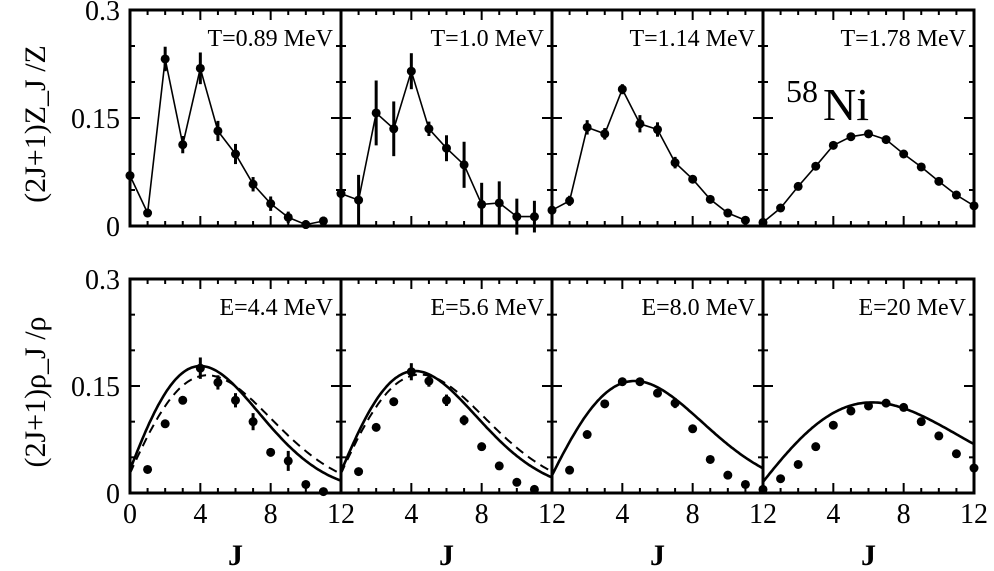 The image size is (994, 571). What do you see at coordinates (35, 391) in the screenshot?
I see `y-axis-label-bottom: (2J+1)ρ_J /ρ` at bounding box center [35, 391].